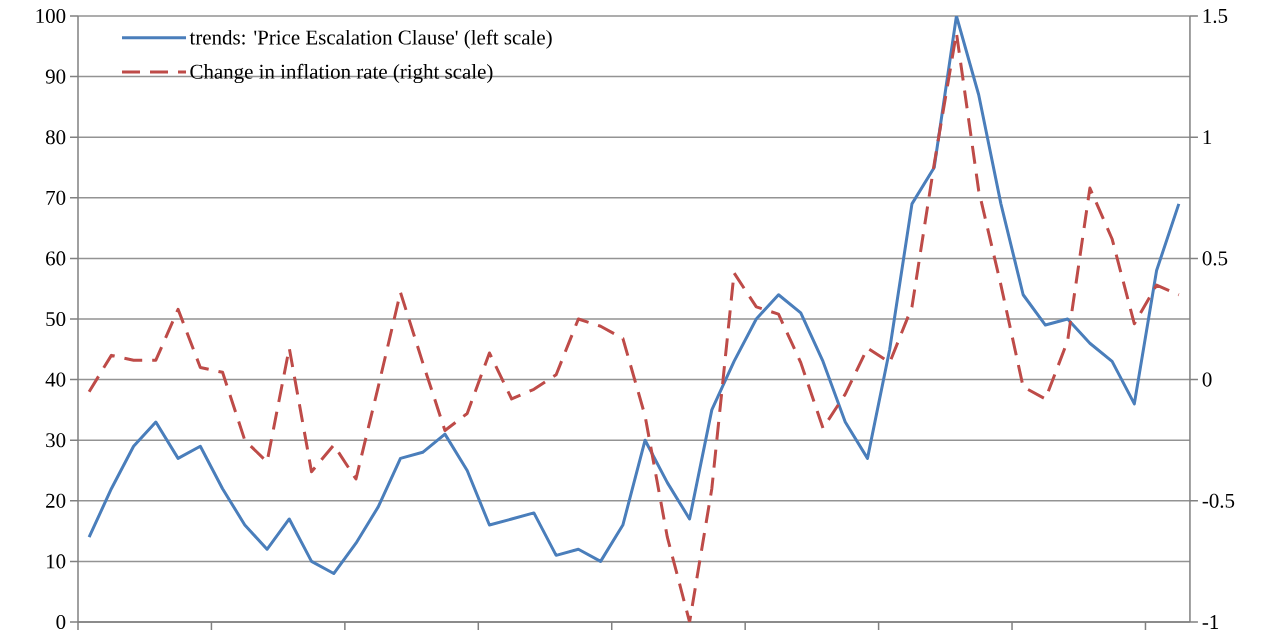  Describe the element at coordinates (1207, 379) in the screenshot. I see `y2-tick-label: 0` at that location.